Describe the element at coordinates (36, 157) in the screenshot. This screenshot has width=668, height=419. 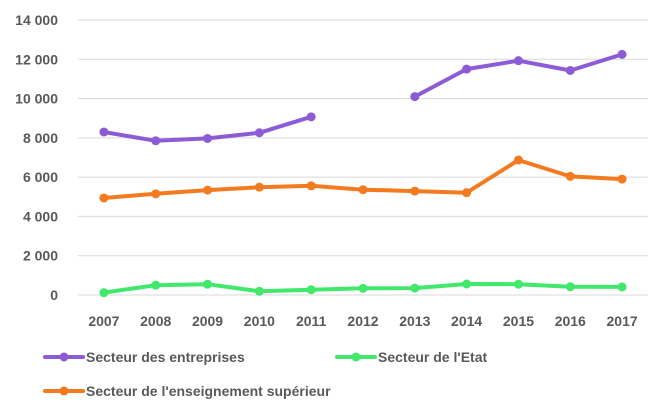
I see `y-axis-tick-labels: 0 2 000 4 000 6 000 8 000 10 000 12 000 14 000` at that location.